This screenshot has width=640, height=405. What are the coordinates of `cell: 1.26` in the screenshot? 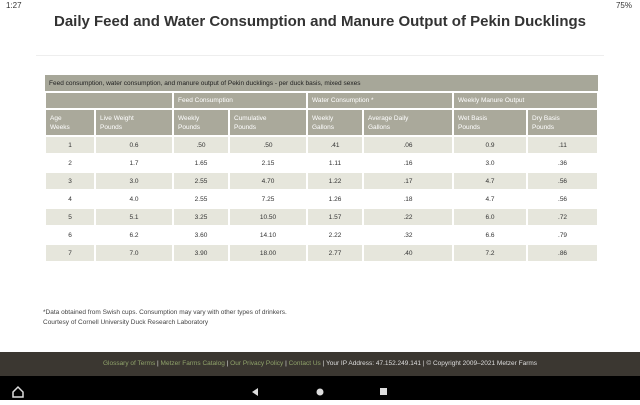 It's located at (335, 199).